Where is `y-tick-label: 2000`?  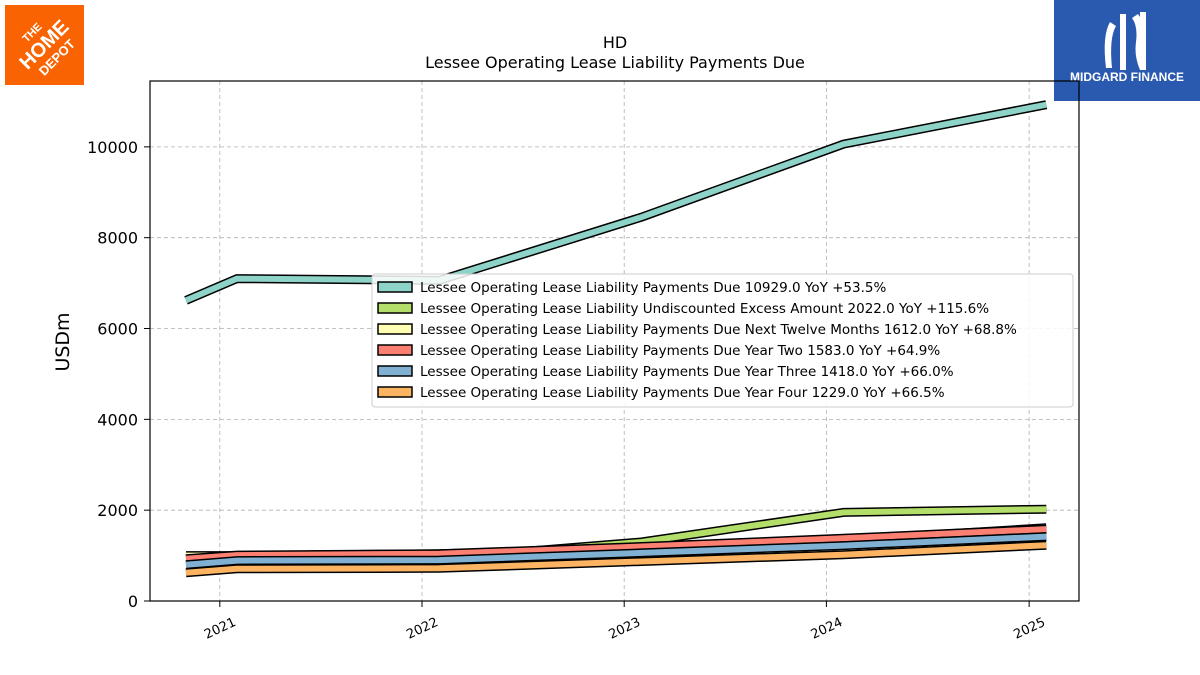
y-tick-label: 2000 is located at coordinates (117, 510).